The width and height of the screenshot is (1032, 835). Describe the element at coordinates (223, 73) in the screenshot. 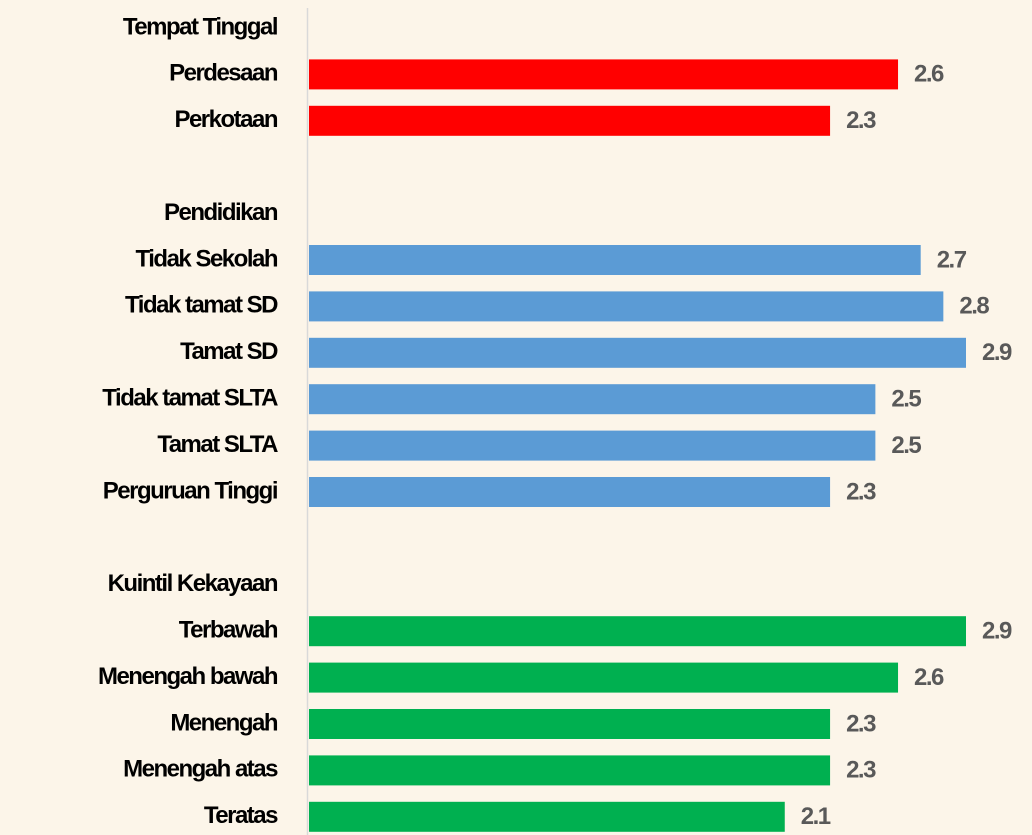

I see `category-label: Perdesaan` at that location.